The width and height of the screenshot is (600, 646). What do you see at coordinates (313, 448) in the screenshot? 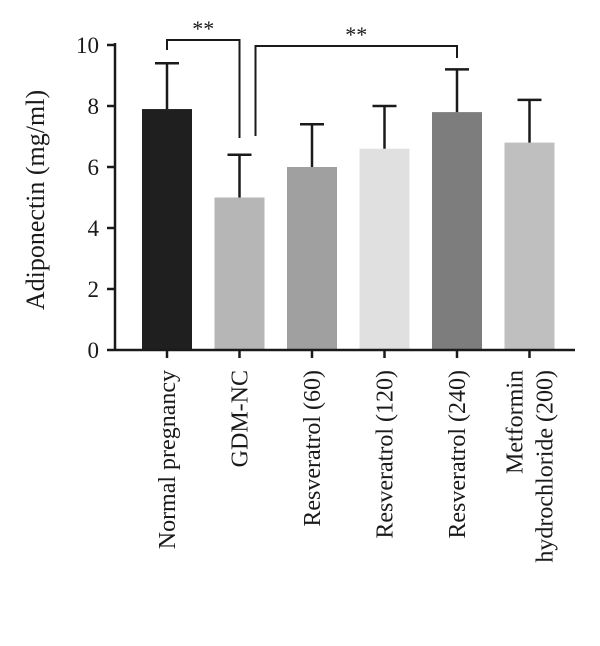
I see `x-tick-label: Resveratrol (60)` at bounding box center [313, 448].